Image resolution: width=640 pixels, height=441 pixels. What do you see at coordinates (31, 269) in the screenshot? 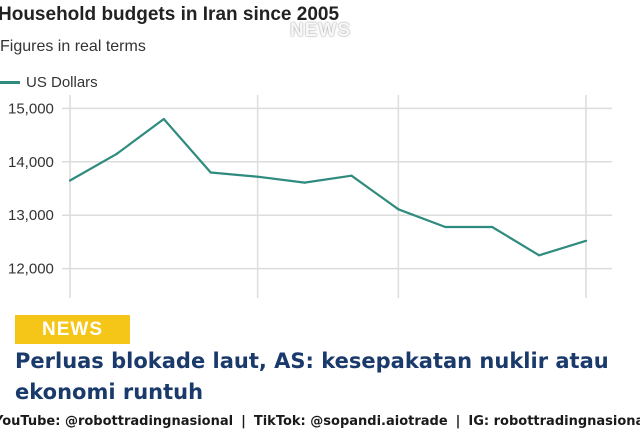
I see `y-tick-label: 12,000` at bounding box center [31, 269].